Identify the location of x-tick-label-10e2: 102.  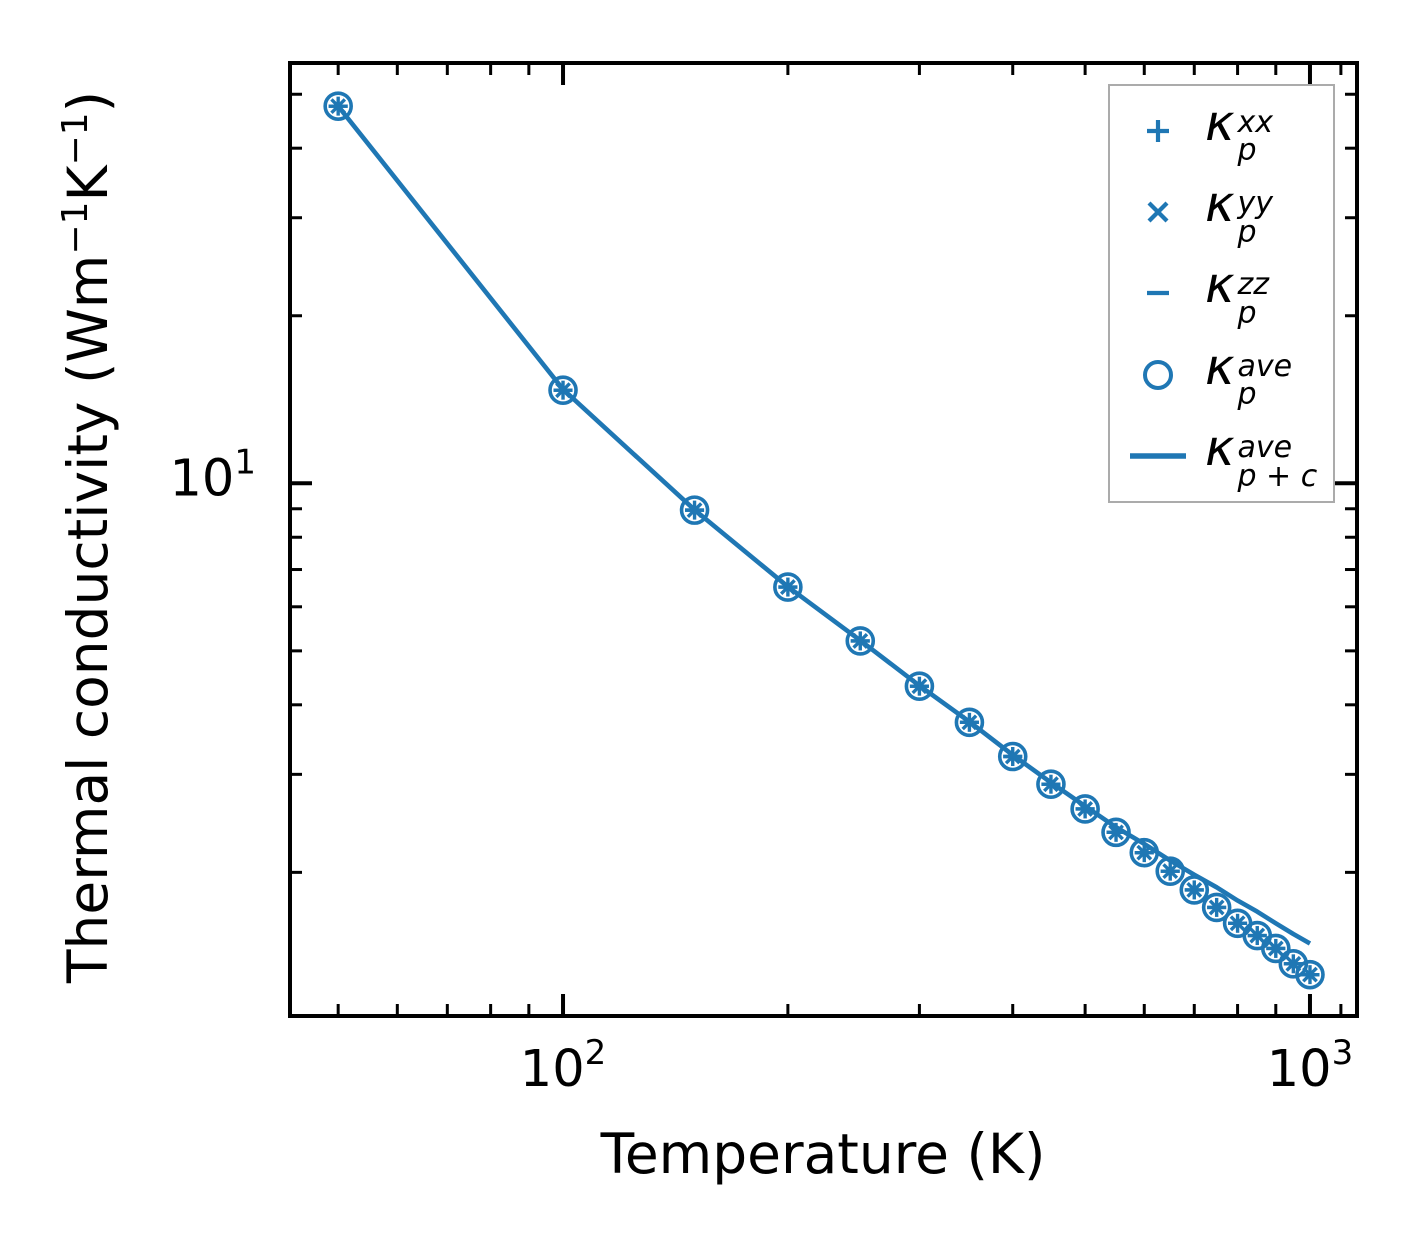
(563, 1066).